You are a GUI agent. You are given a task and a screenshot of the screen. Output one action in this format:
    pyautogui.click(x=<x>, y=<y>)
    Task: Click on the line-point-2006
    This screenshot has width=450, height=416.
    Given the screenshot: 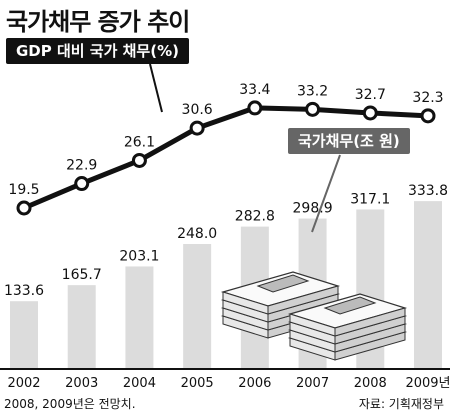 What is the action you would take?
    pyautogui.click(x=255, y=108)
    